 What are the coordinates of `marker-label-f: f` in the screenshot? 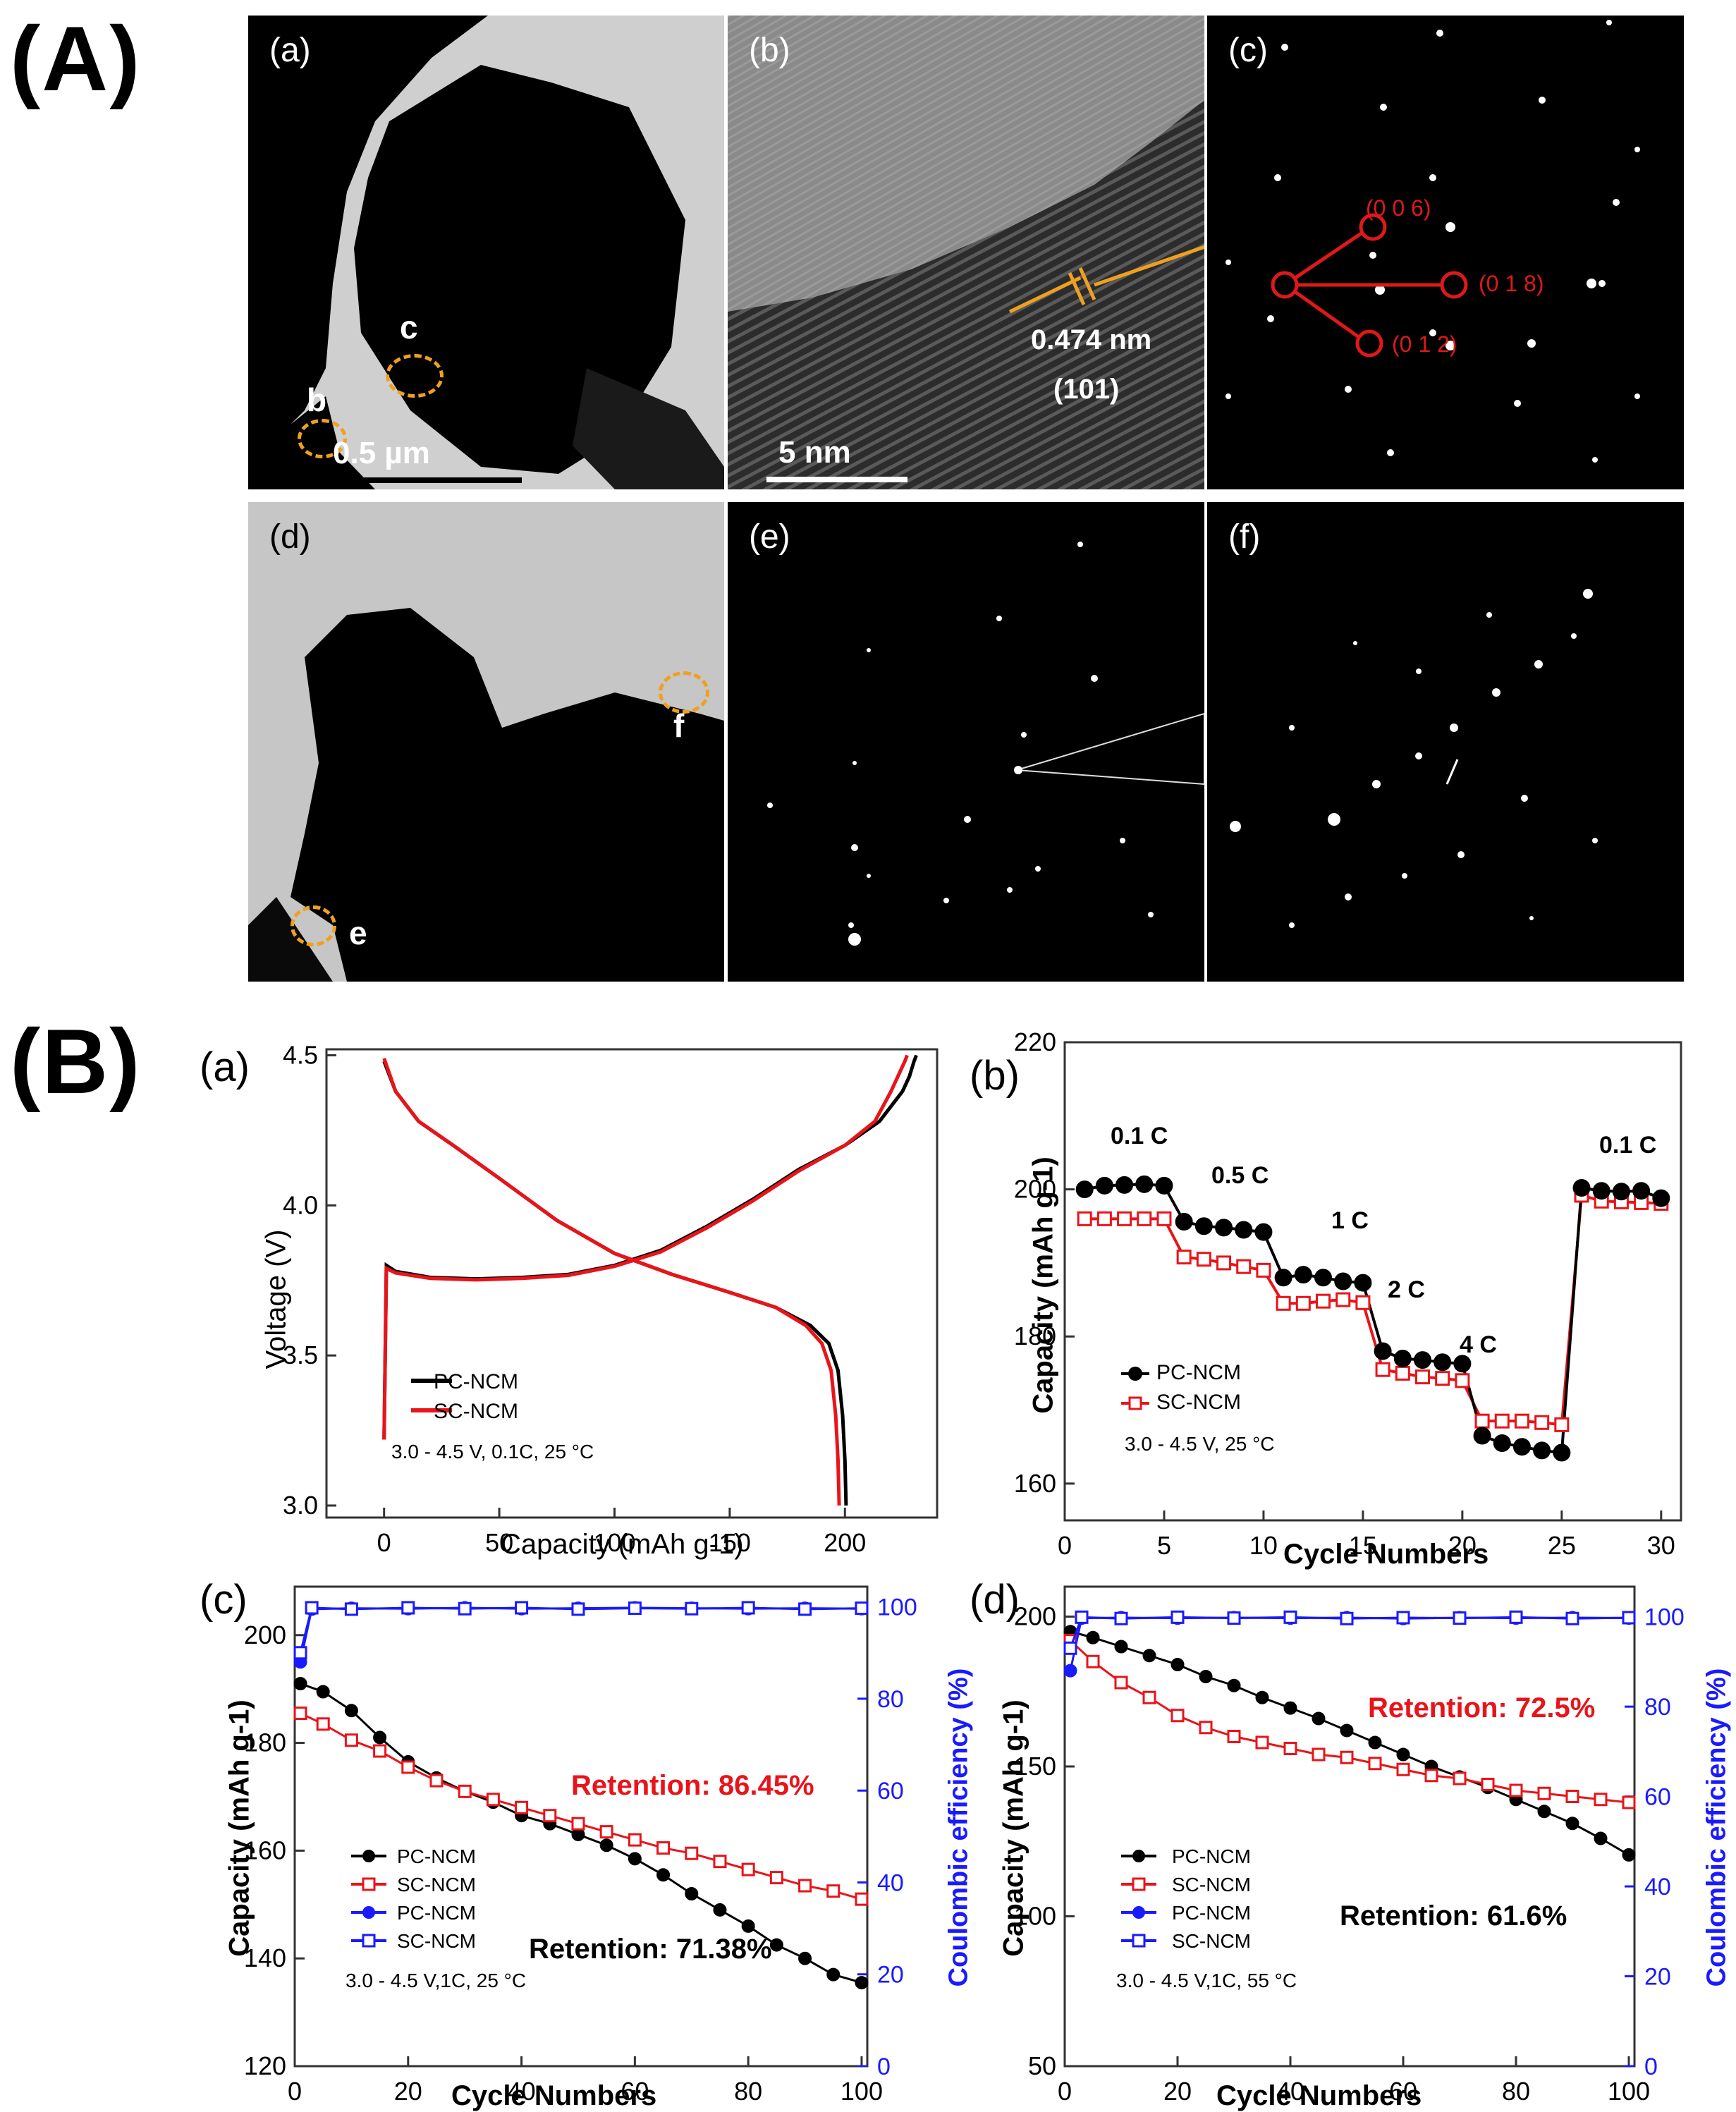 It's located at (679, 725).